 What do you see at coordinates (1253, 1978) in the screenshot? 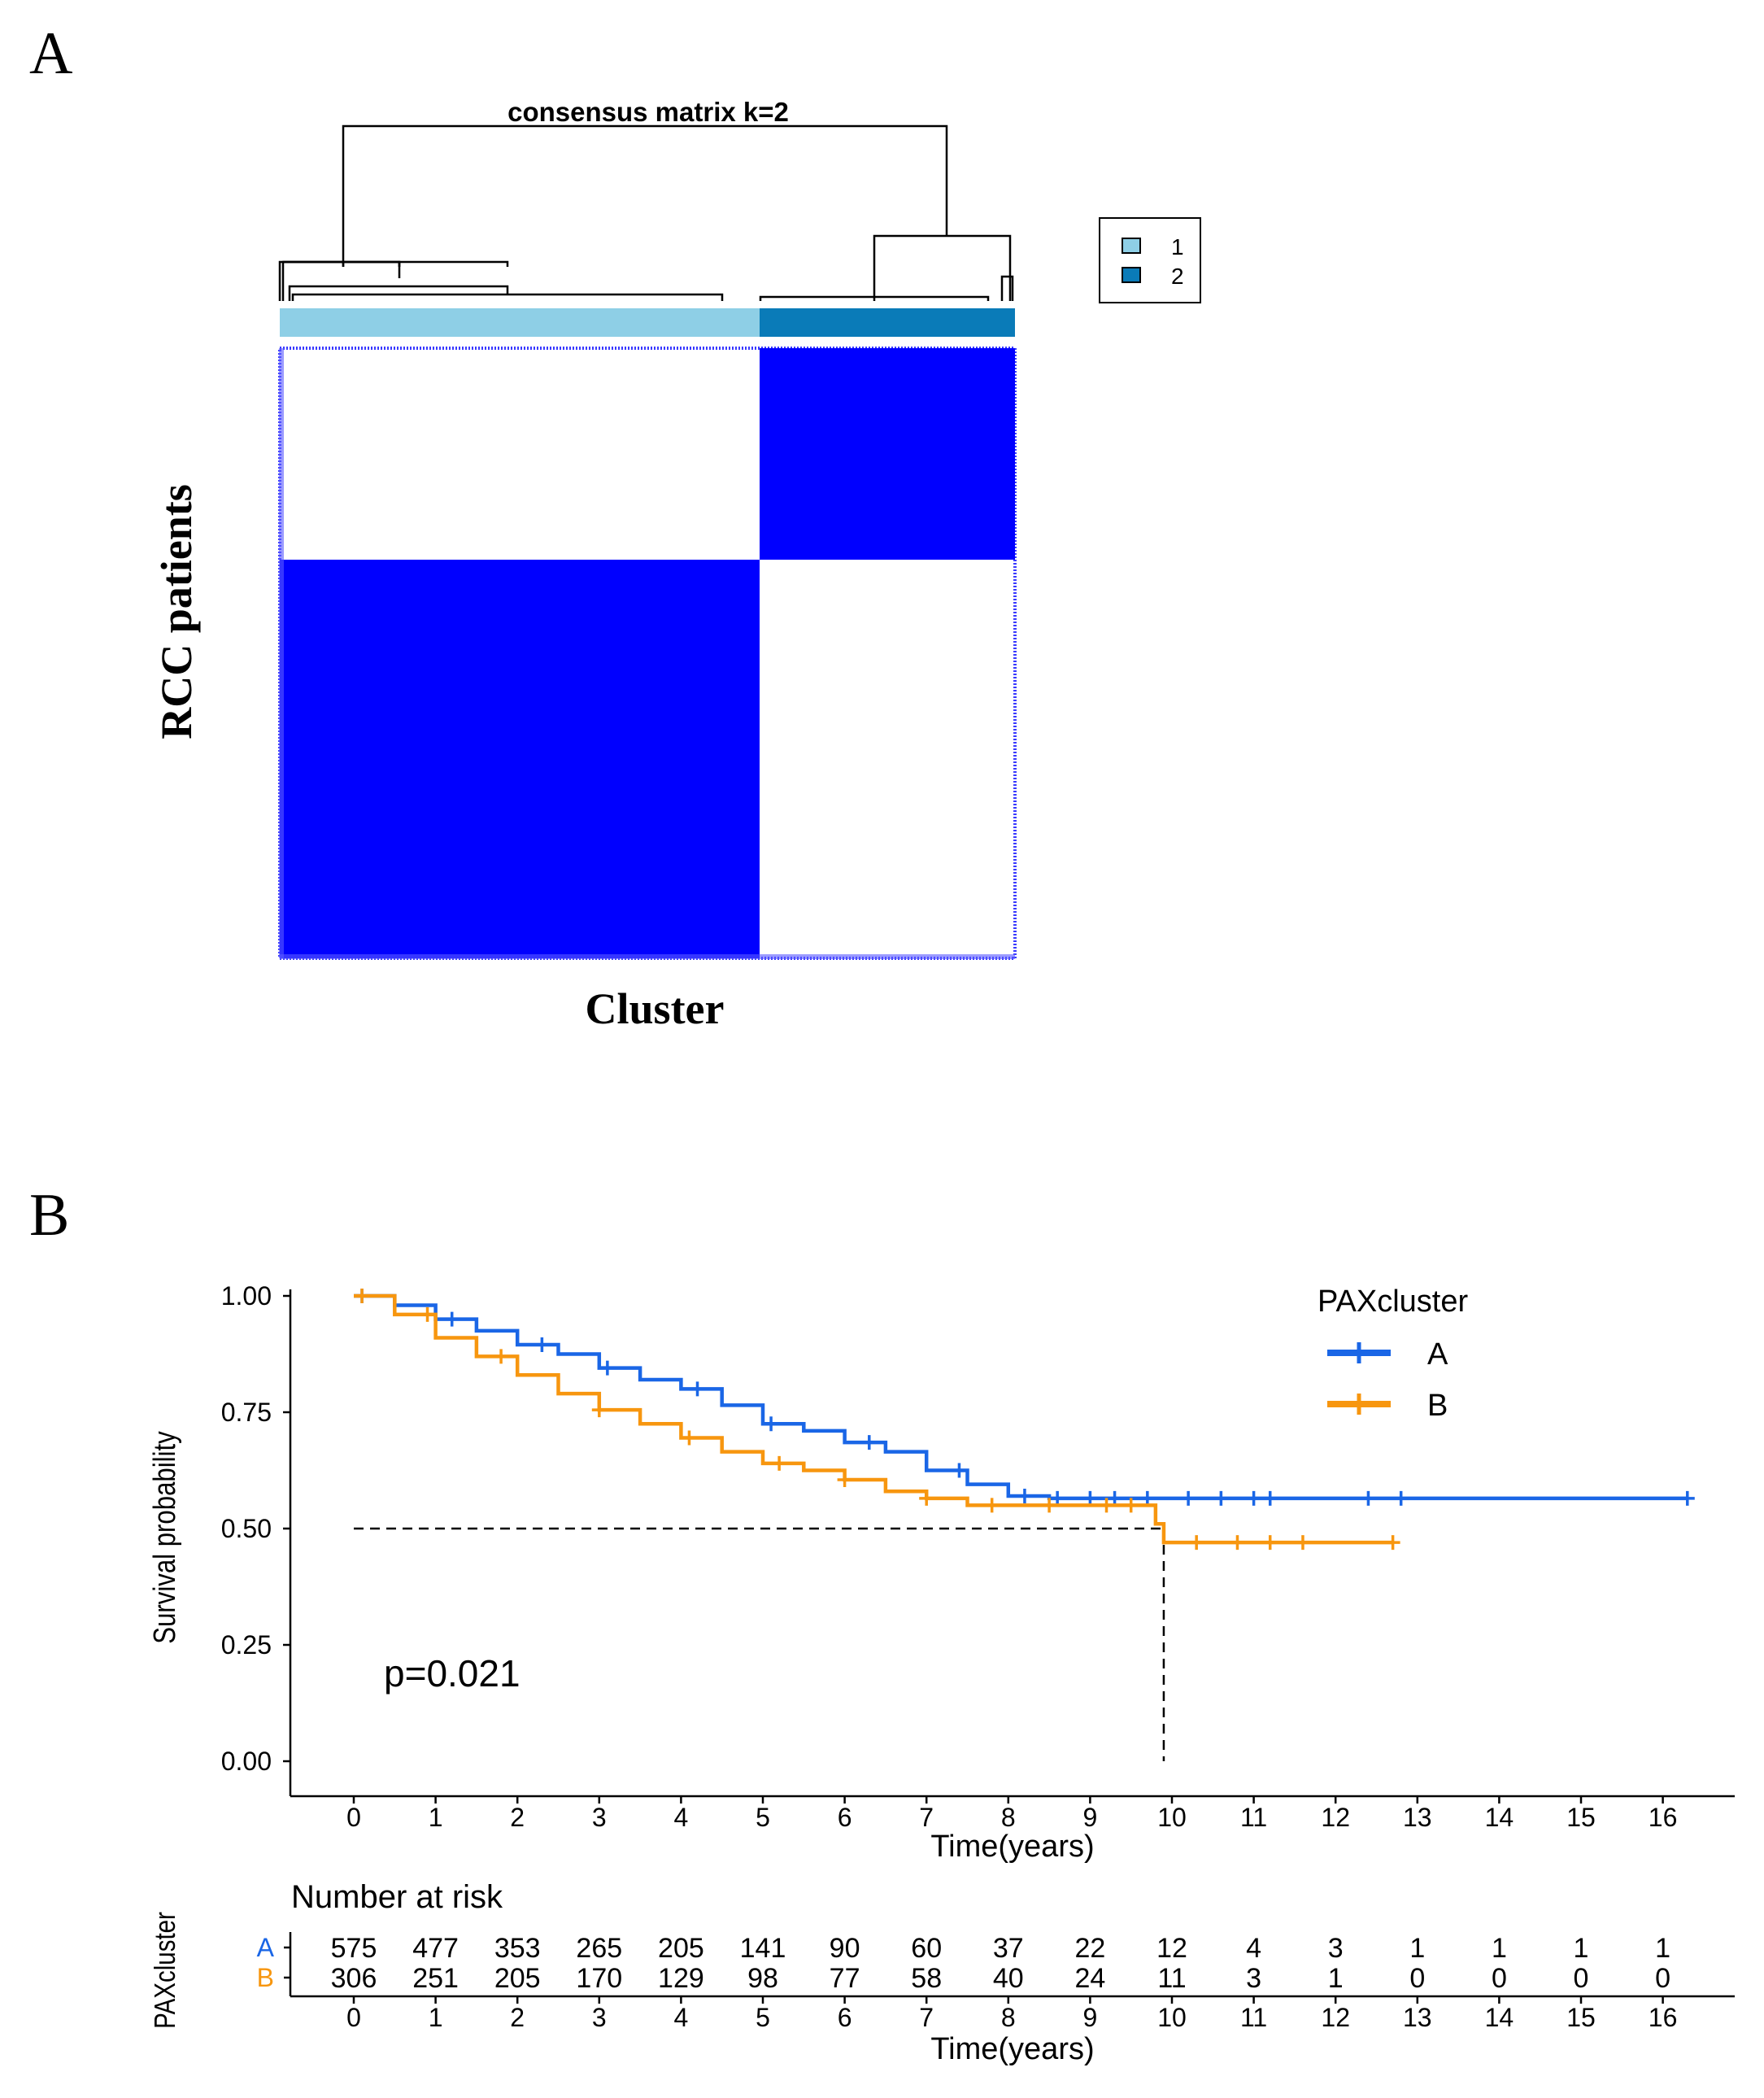
I see `risk-cell-B-11: 3` at bounding box center [1253, 1978].